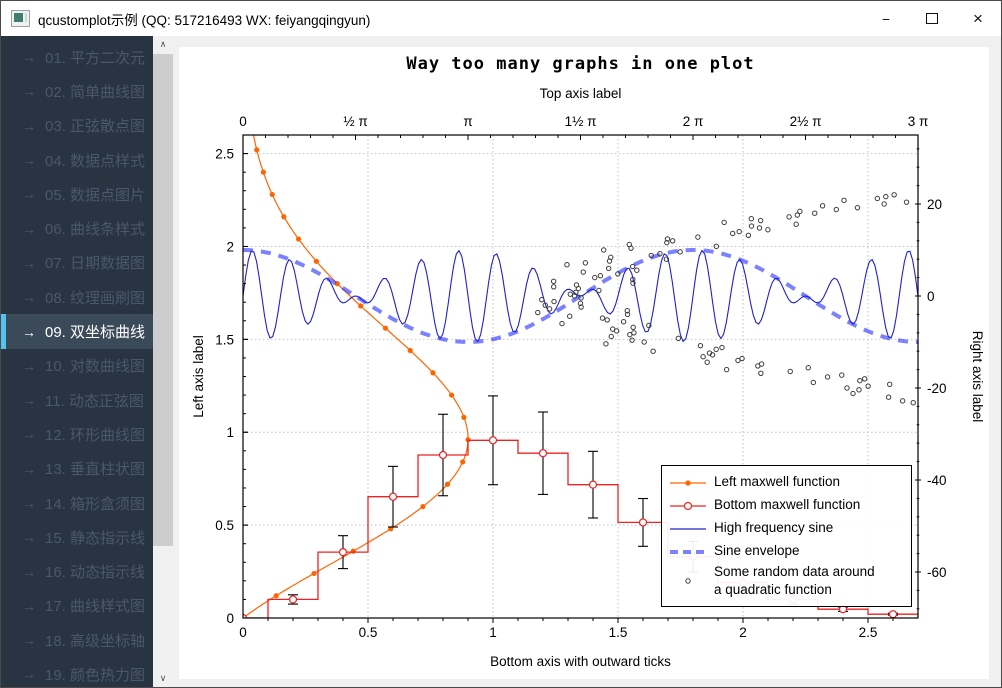 This screenshot has width=1002, height=688. What do you see at coordinates (581, 121) in the screenshot?
I see `top-tick-label: 1½ π` at bounding box center [581, 121].